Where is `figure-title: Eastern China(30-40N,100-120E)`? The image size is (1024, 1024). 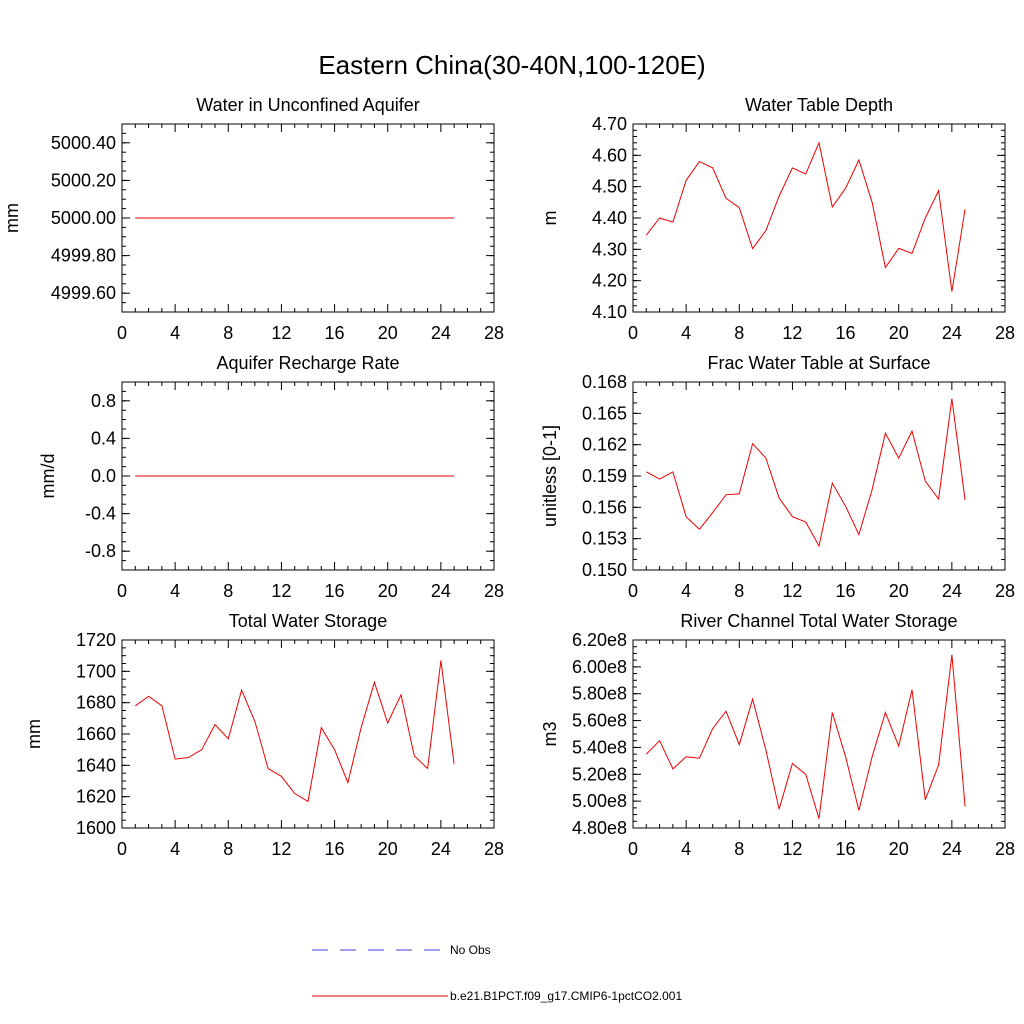 figure-title: Eastern China(30-40N,100-120E) is located at coordinates (511, 65).